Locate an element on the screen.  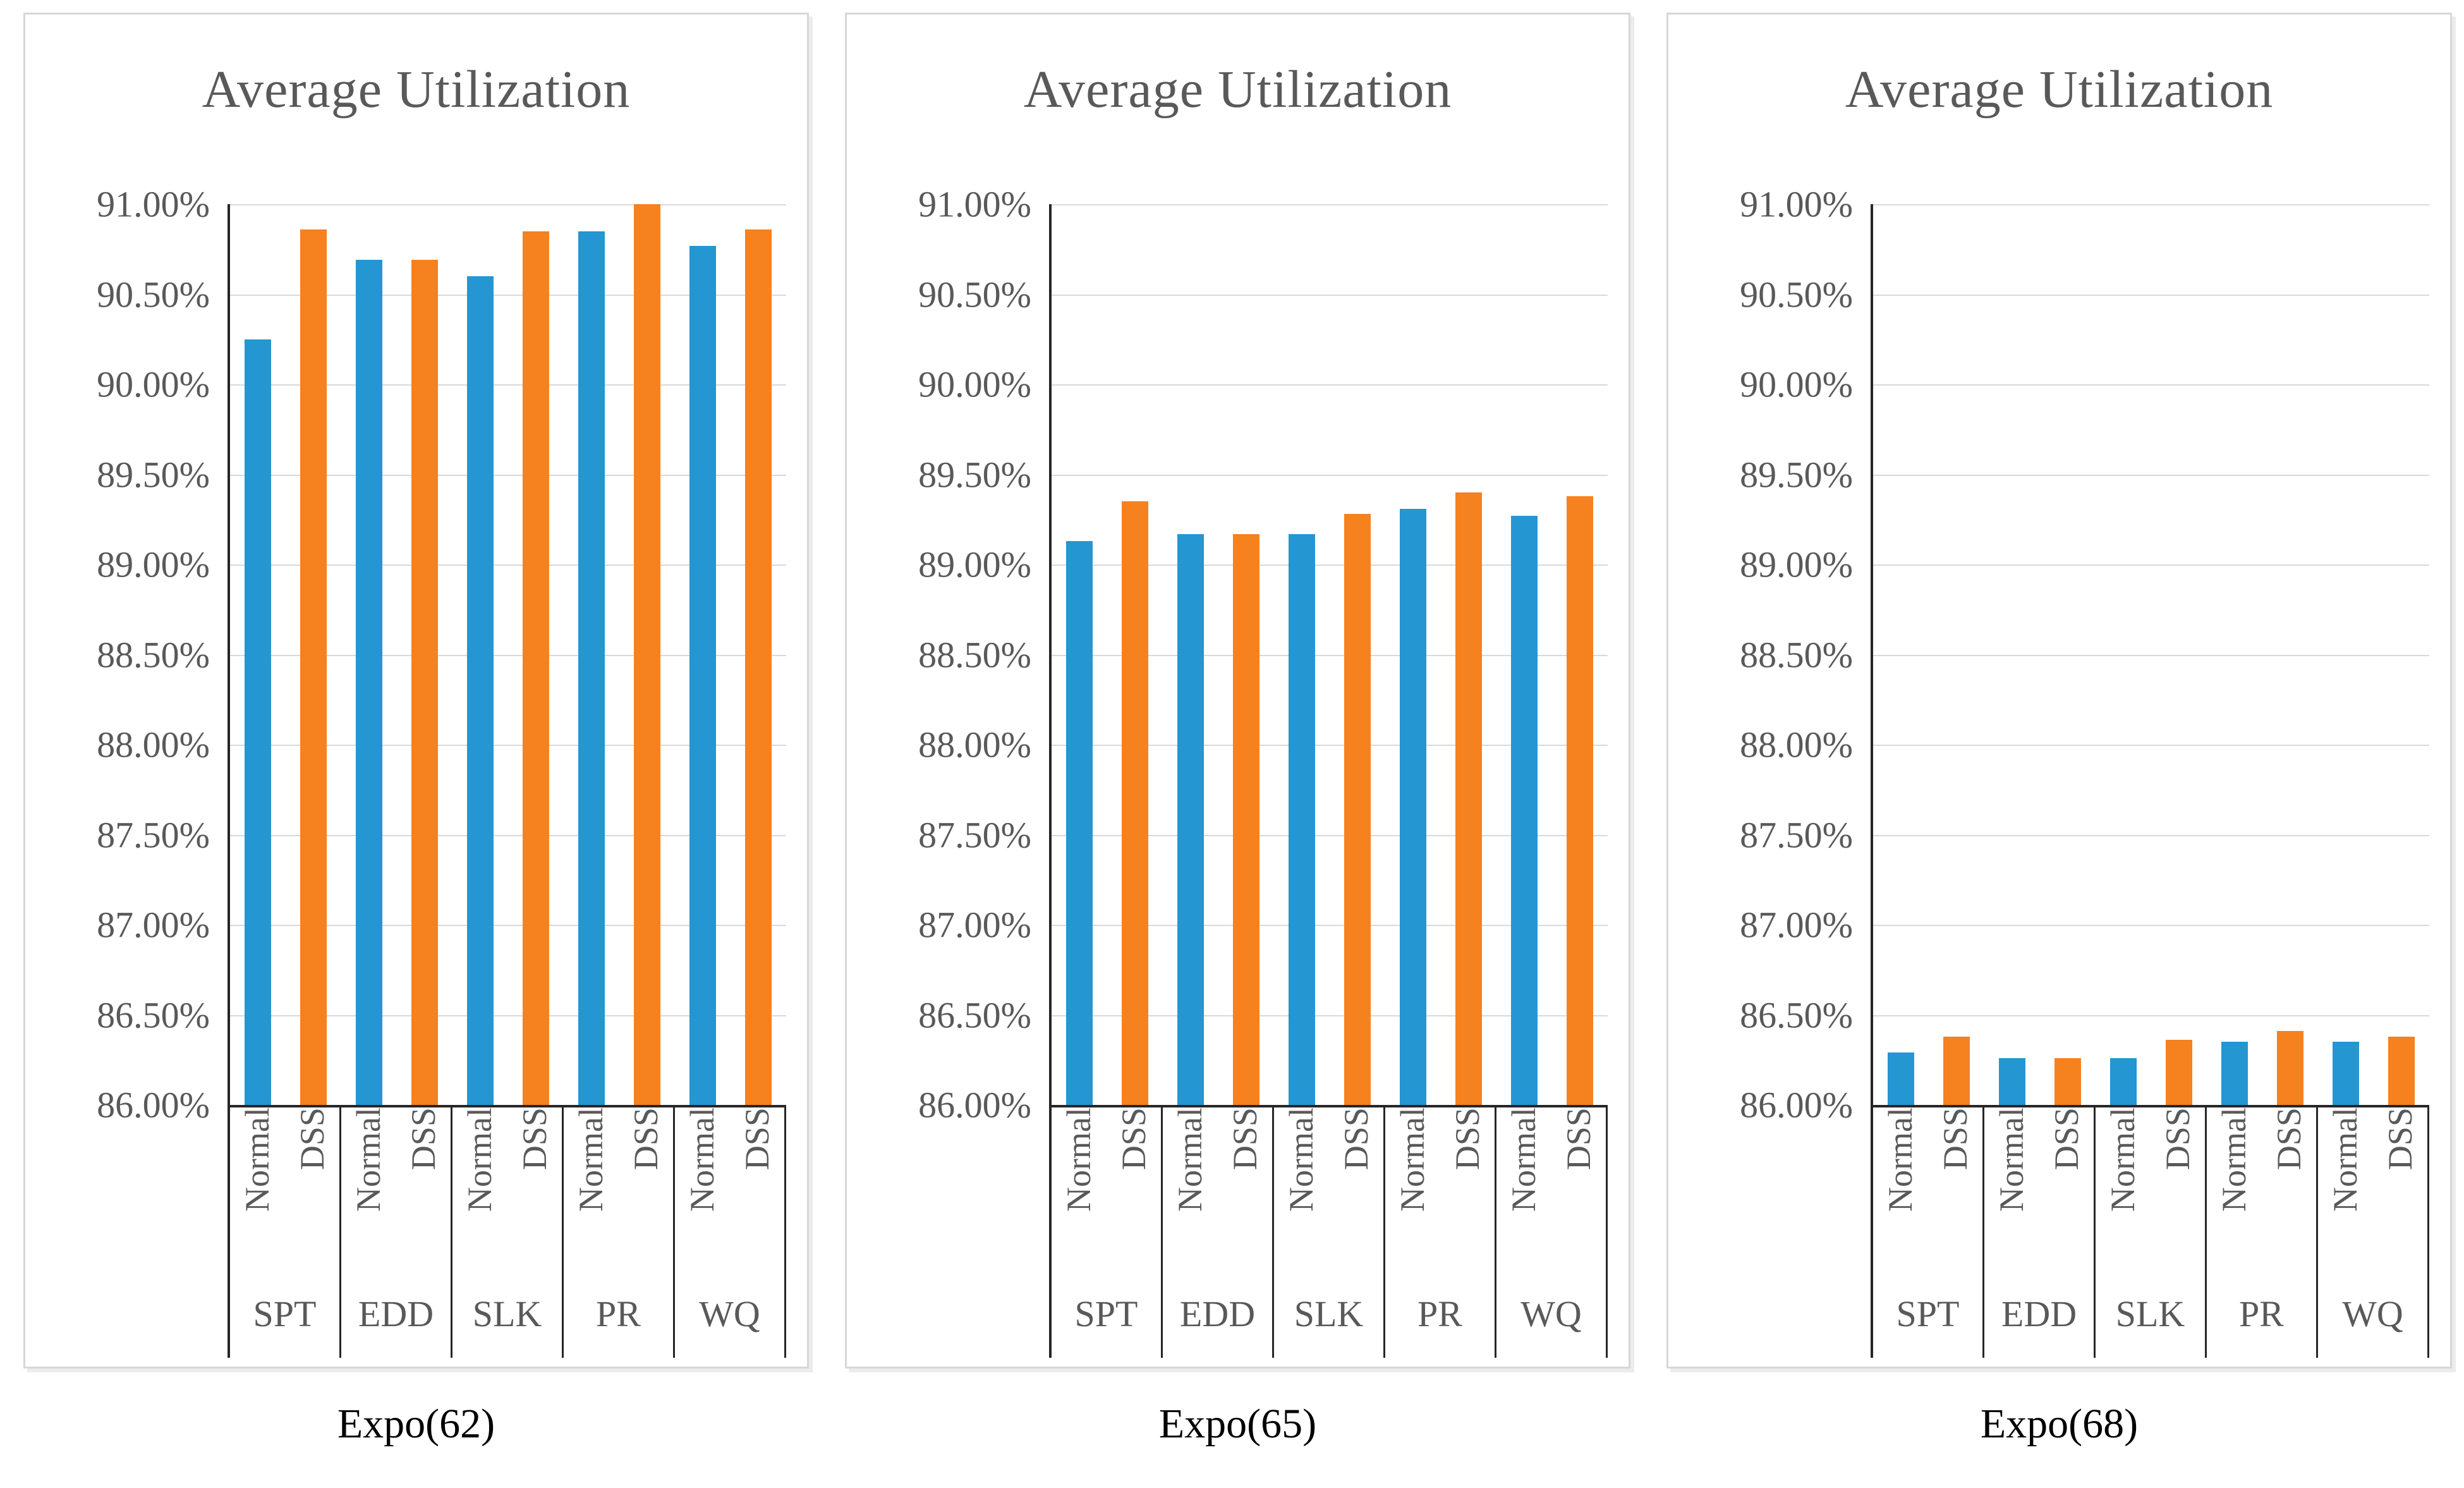
category-group-pr: Normal DSS PR is located at coordinates (1439, 1232).